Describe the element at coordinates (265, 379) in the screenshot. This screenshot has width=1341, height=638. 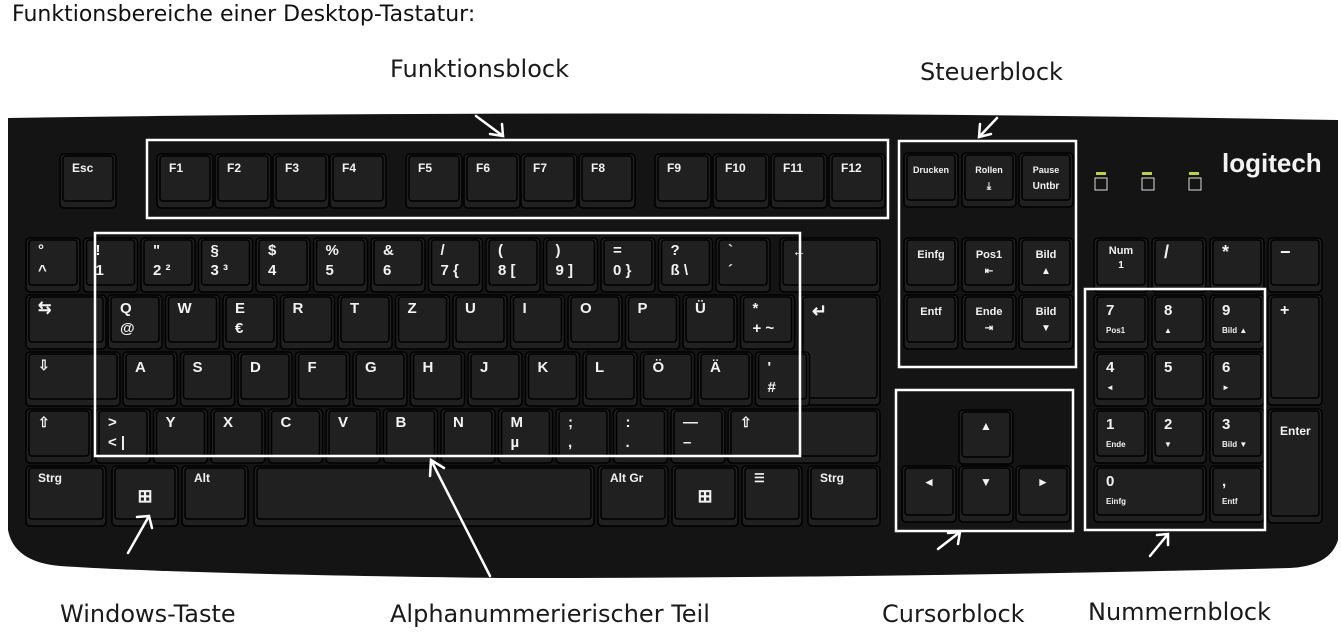
I see `key-row3-3: D` at that location.